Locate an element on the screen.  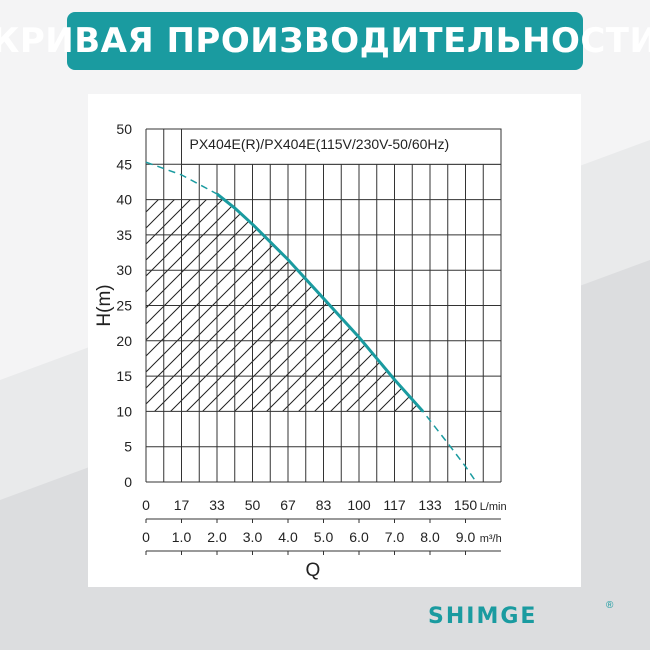
x-tick-label-lmin: 0 is located at coordinates (146, 505).